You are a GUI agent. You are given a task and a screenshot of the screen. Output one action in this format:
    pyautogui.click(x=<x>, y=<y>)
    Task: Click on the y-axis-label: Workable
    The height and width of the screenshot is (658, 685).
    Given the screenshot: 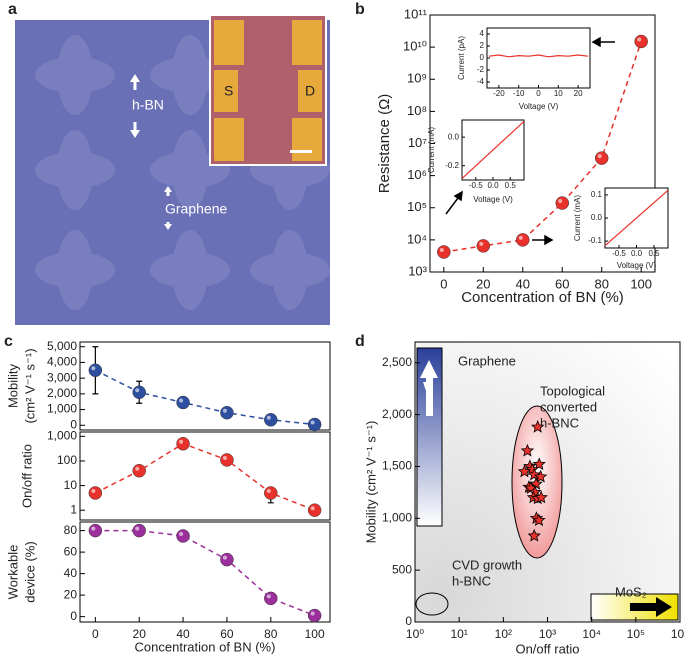 What is the action you would take?
    pyautogui.click(x=12, y=572)
    